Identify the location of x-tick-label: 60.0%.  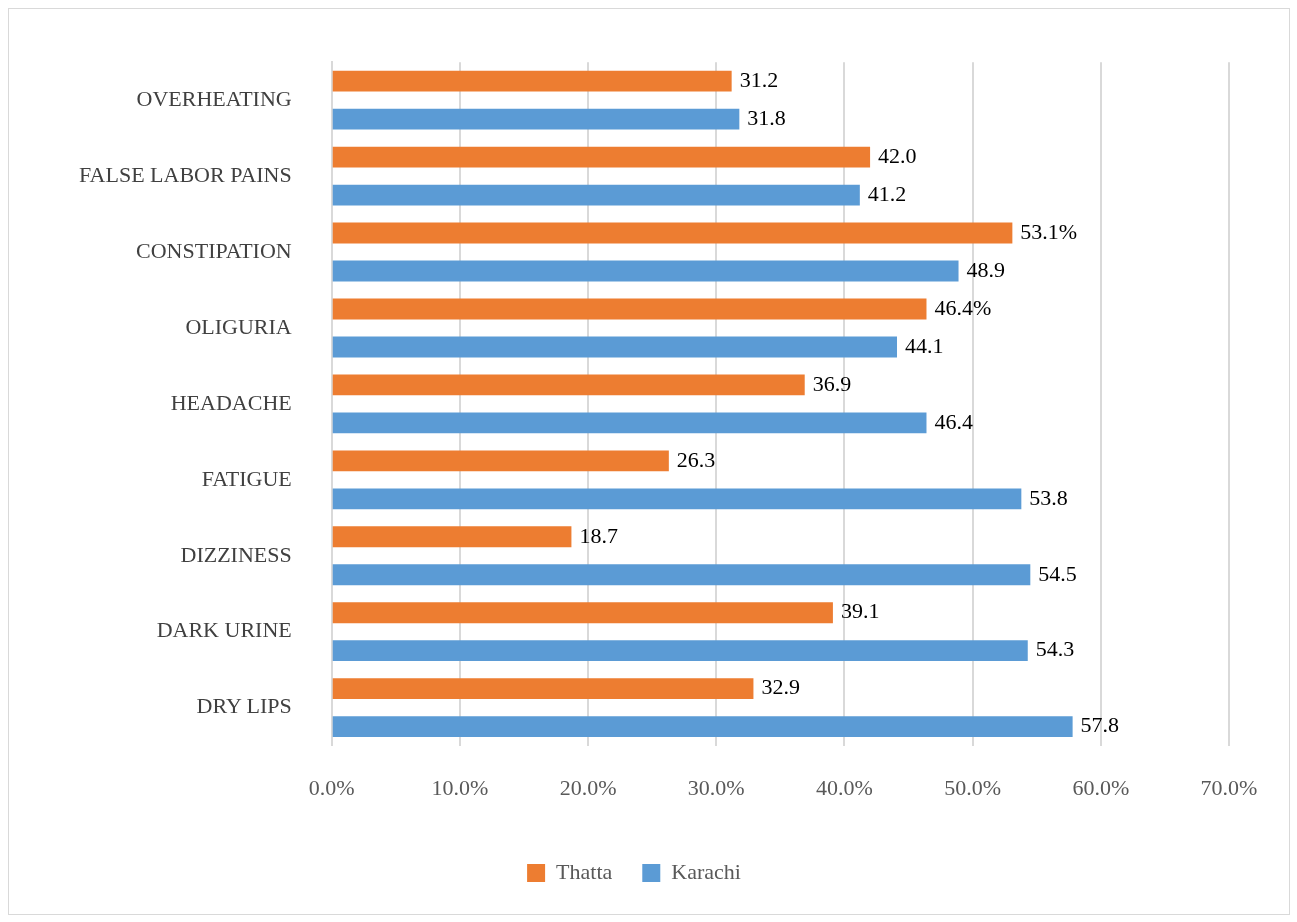
(1101, 787).